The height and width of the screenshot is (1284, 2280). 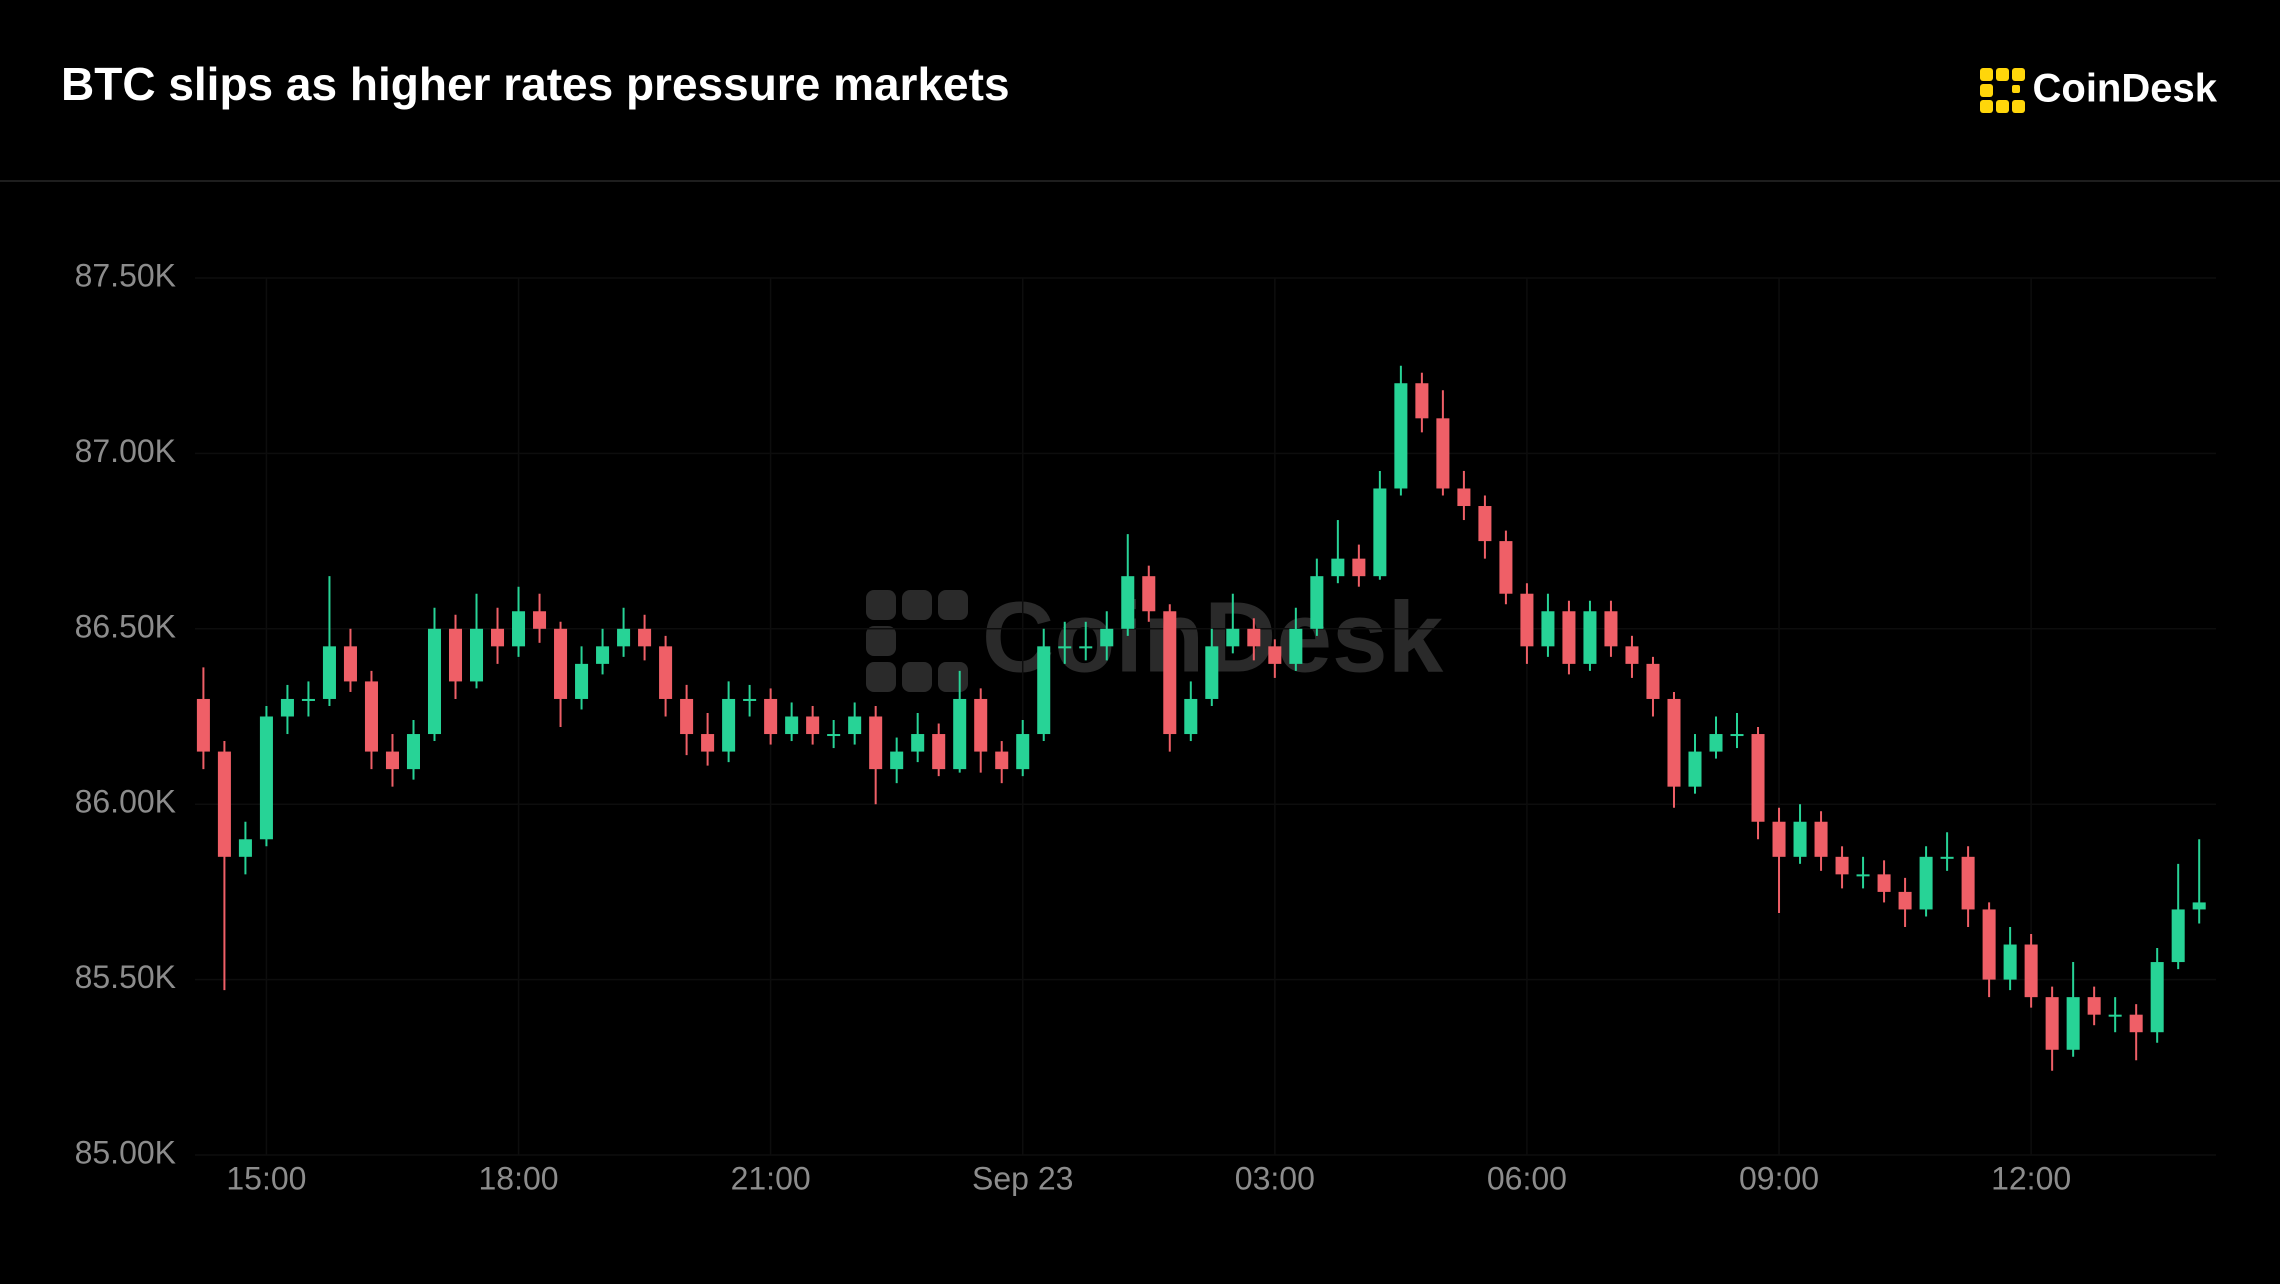 I want to click on x-tick-label: Sep 23, so click(x=1022, y=1178).